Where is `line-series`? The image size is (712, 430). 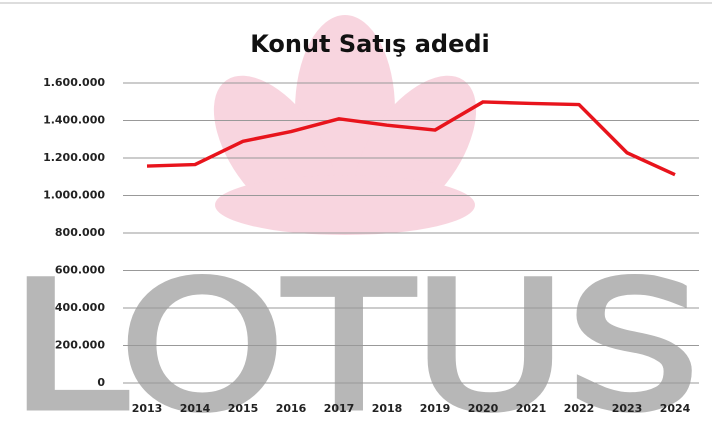 line-series is located at coordinates (411, 138).